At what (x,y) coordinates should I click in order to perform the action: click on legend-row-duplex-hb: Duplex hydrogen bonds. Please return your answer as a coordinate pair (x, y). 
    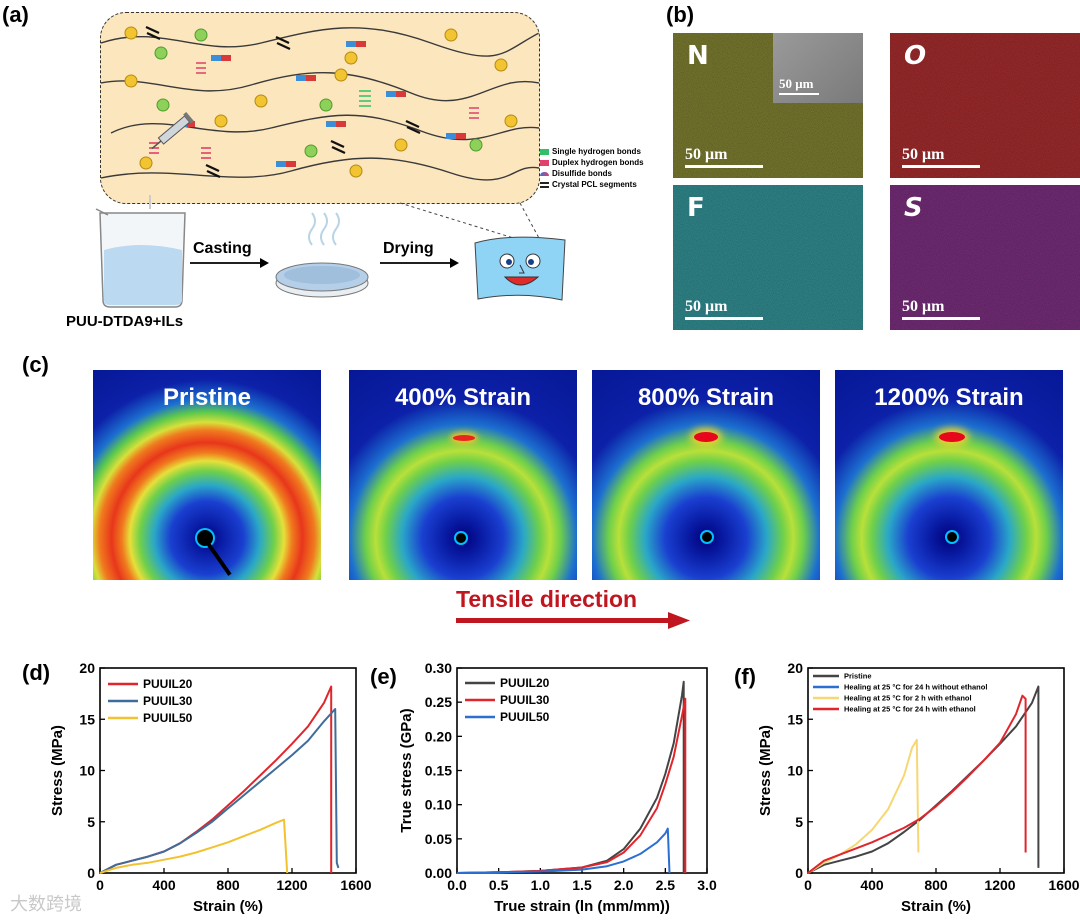
    Looking at the image, I should click on (592, 162).